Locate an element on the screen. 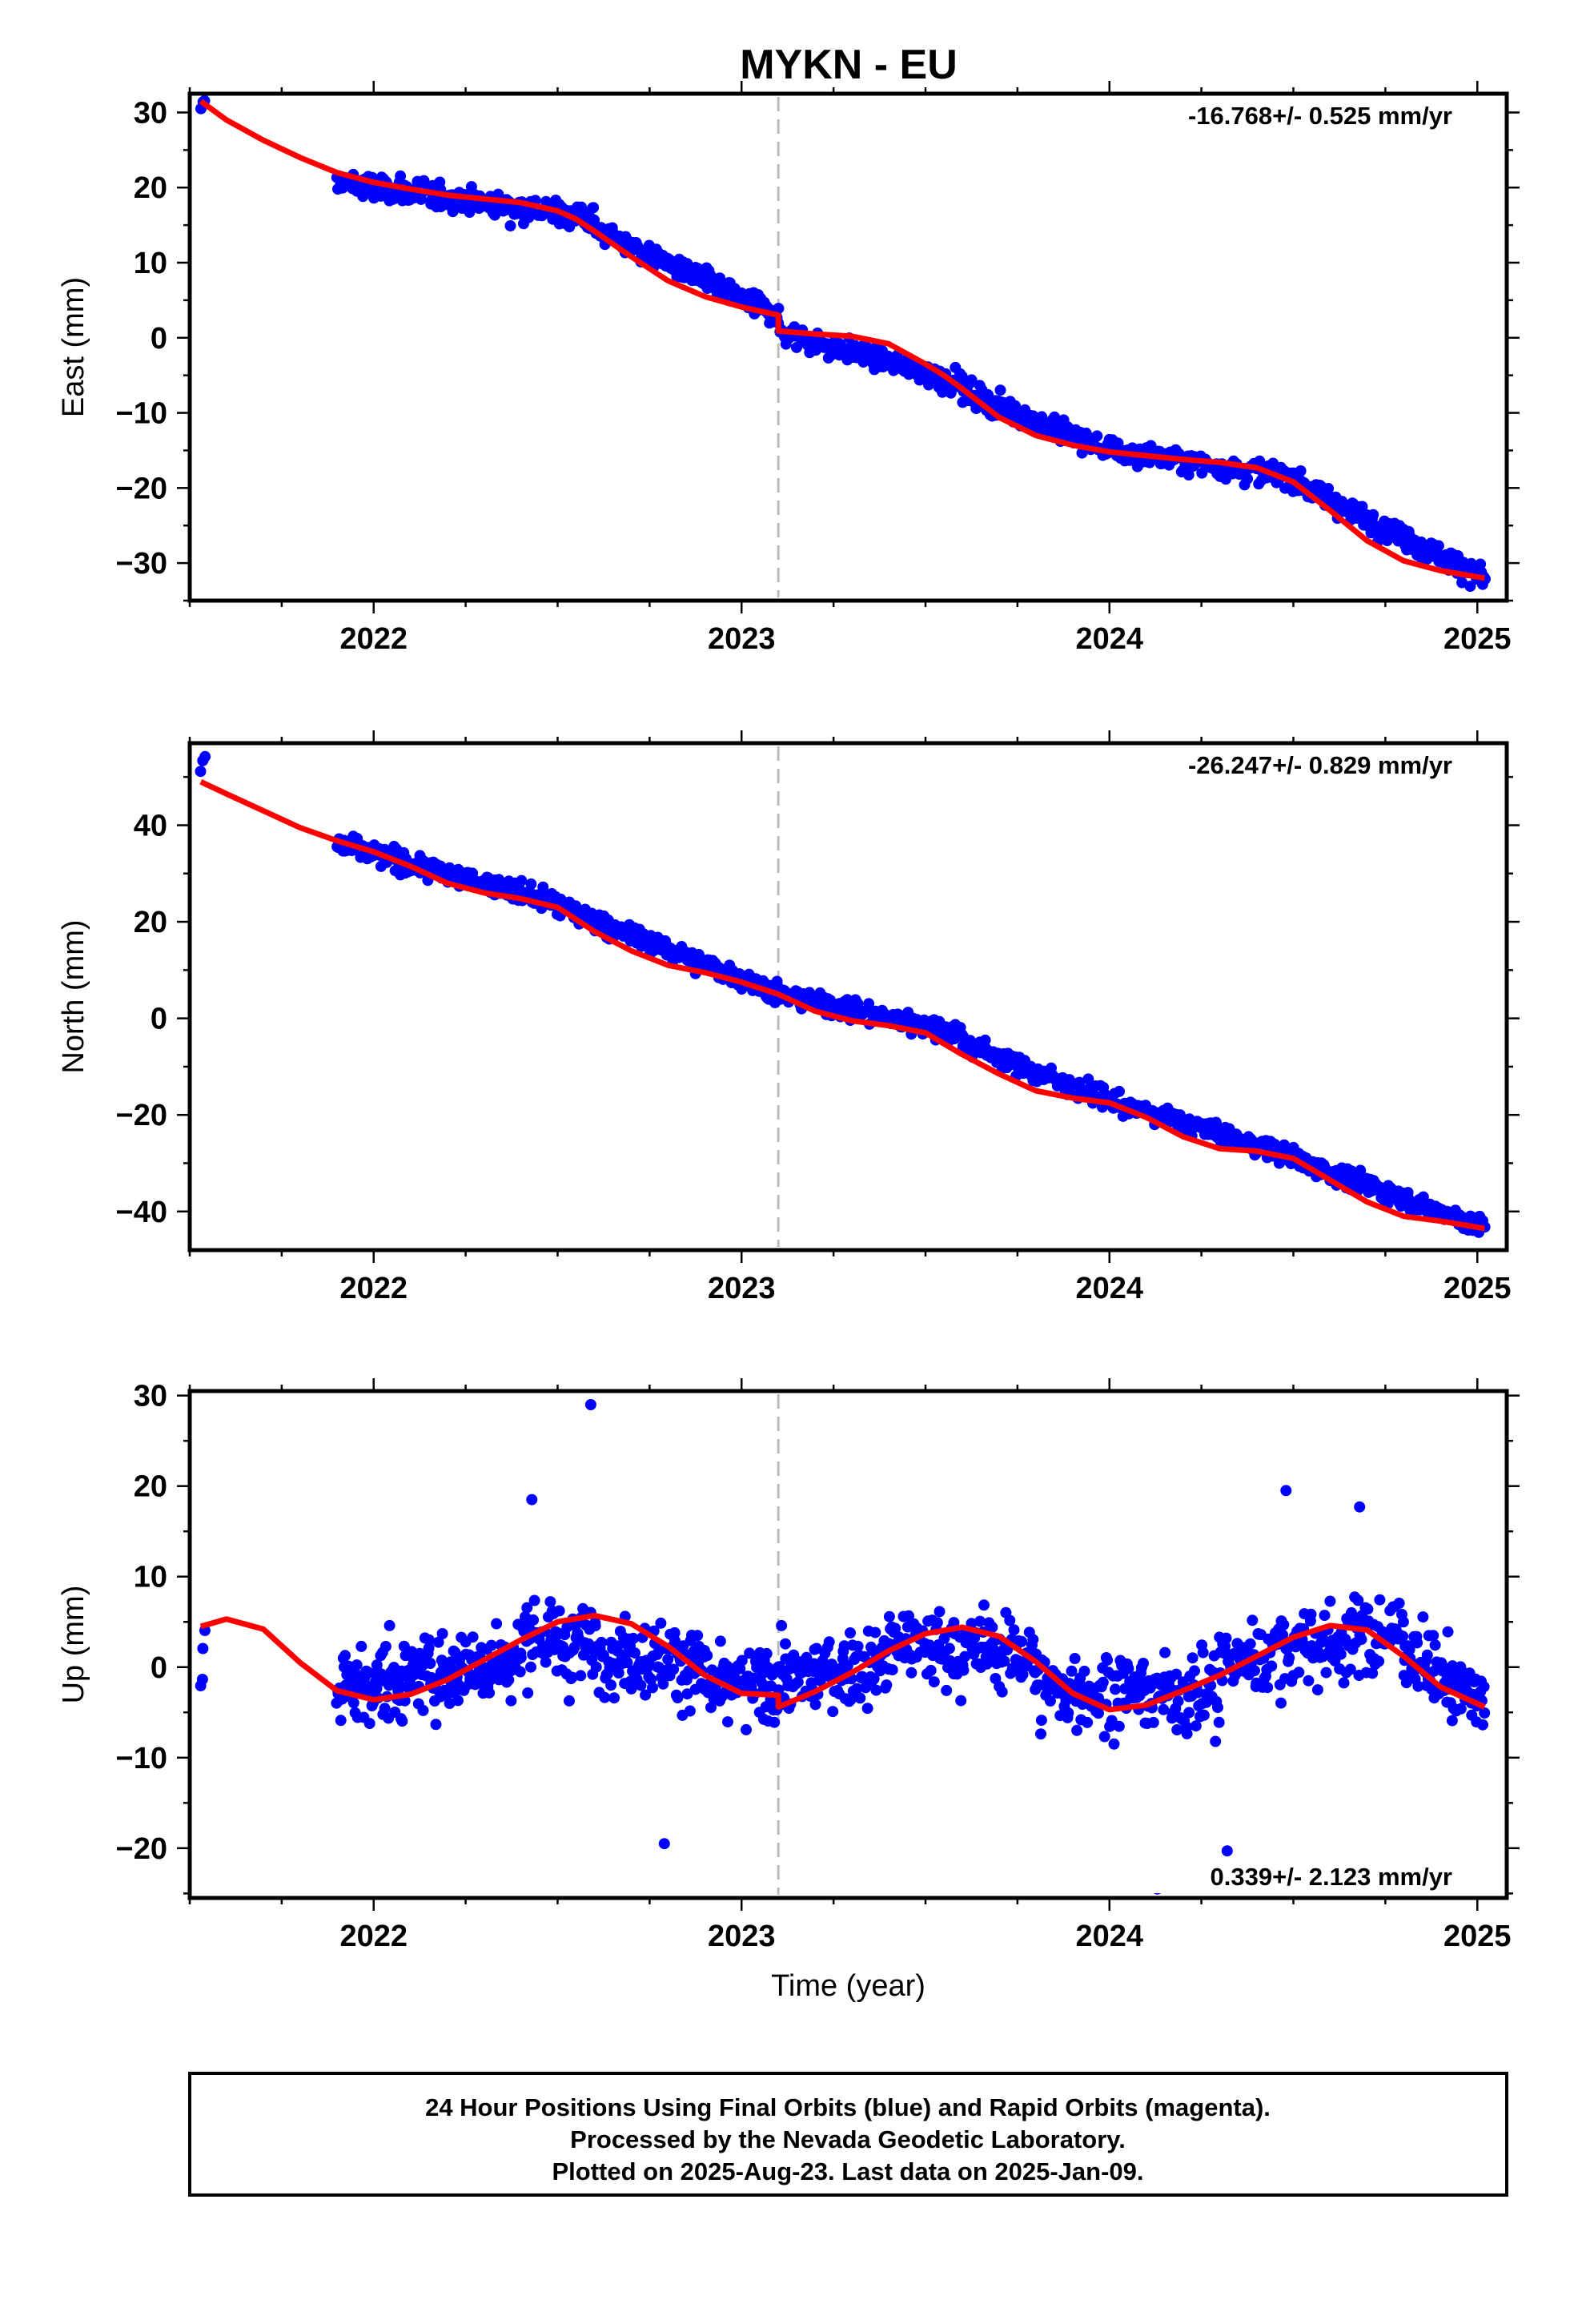  east-x-tick-label: 2022 is located at coordinates (373, 639).